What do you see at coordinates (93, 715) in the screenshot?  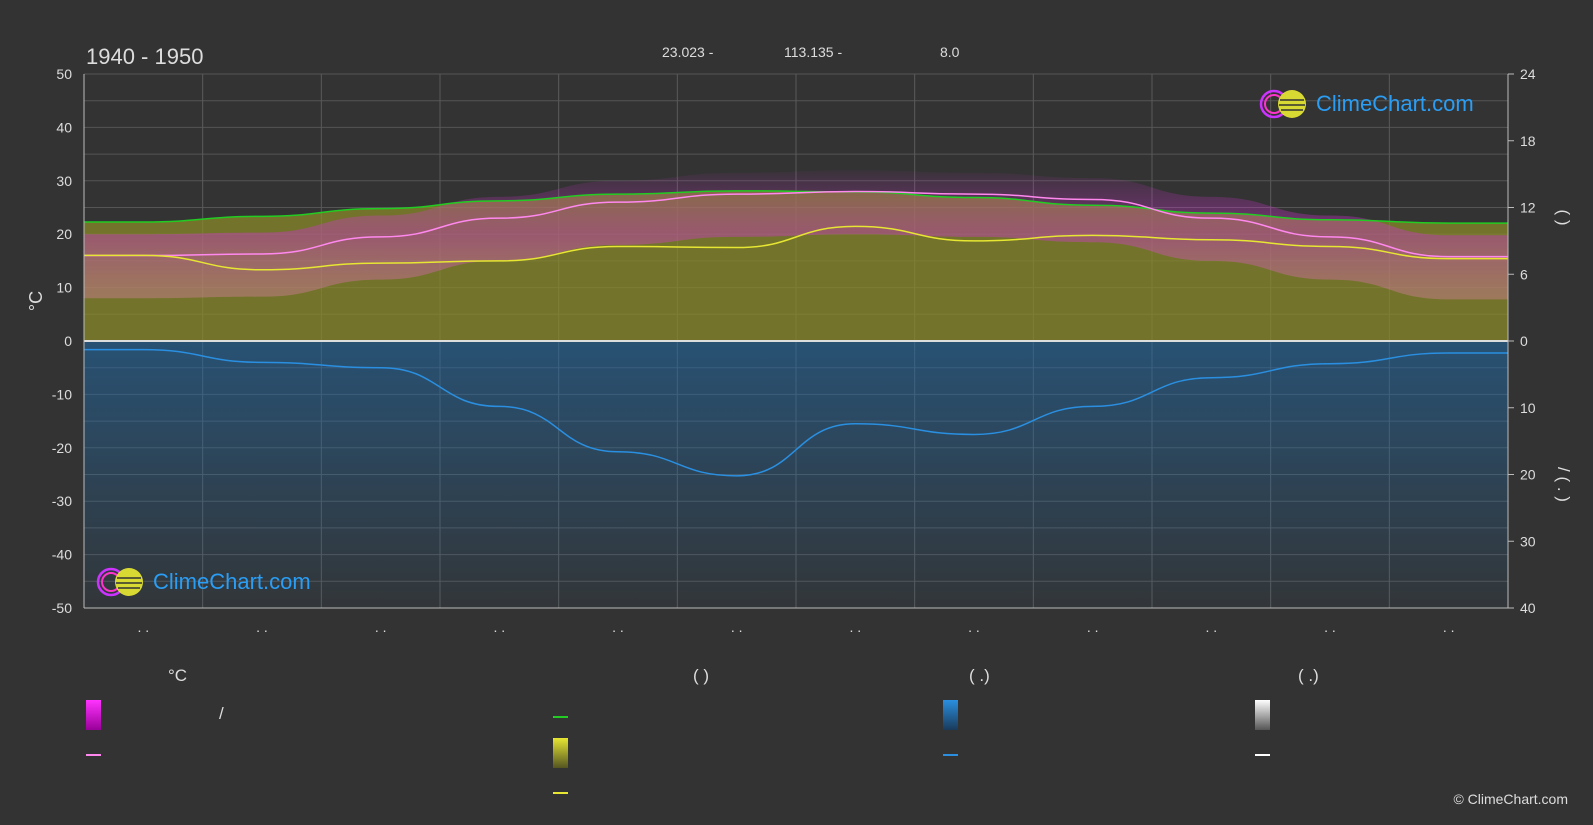 I see `legend-temp-range-swatch` at bounding box center [93, 715].